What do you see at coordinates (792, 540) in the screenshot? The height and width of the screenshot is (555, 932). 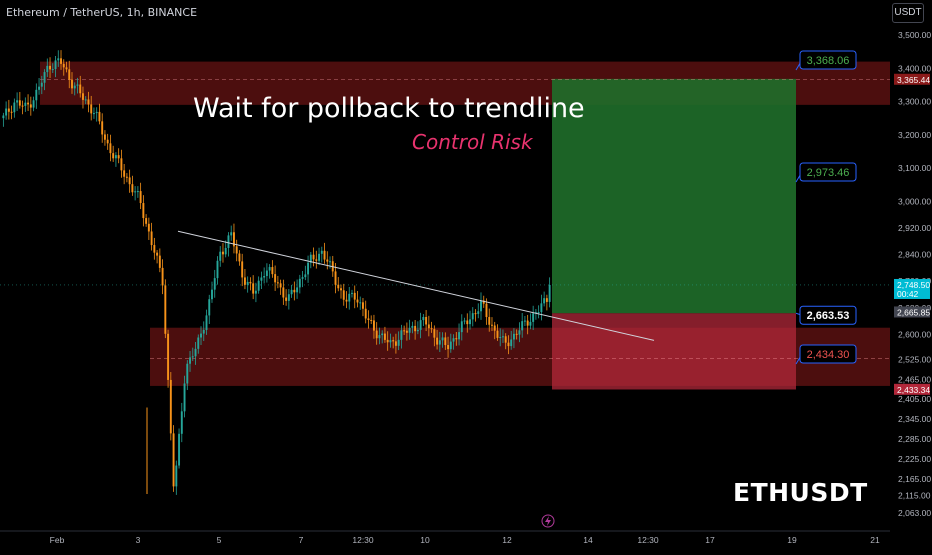 I see `x-tick-label: 19` at bounding box center [792, 540].